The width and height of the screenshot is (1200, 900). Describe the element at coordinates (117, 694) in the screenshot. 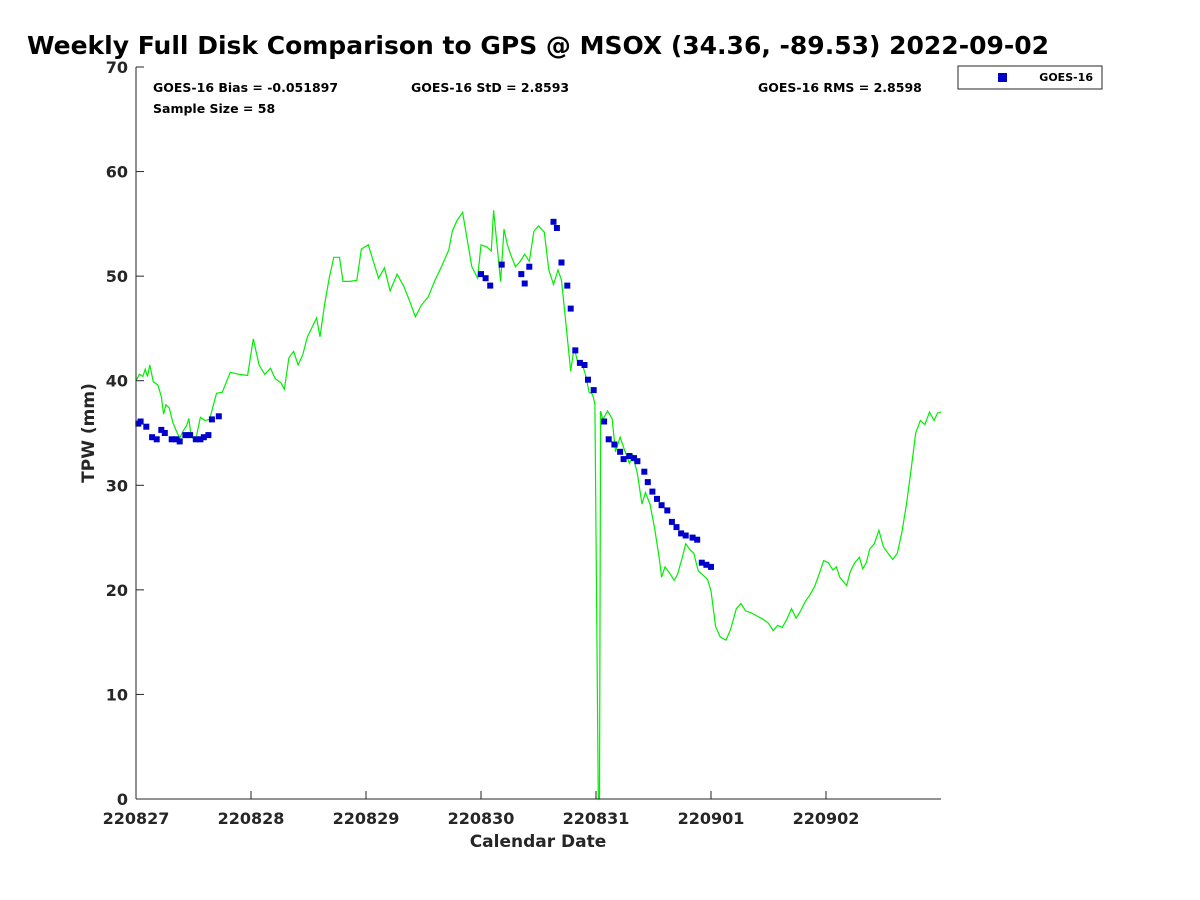

I see `y-tick-label: 10` at that location.